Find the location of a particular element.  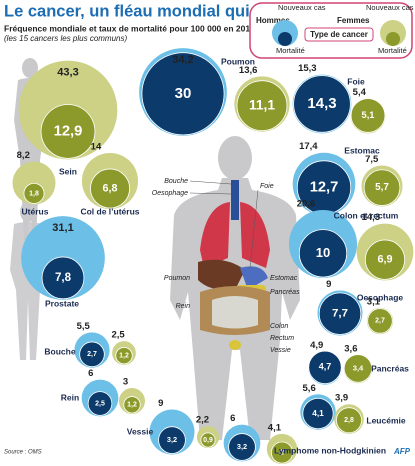

mortality-label: 12,9 is located at coordinates (68, 131).